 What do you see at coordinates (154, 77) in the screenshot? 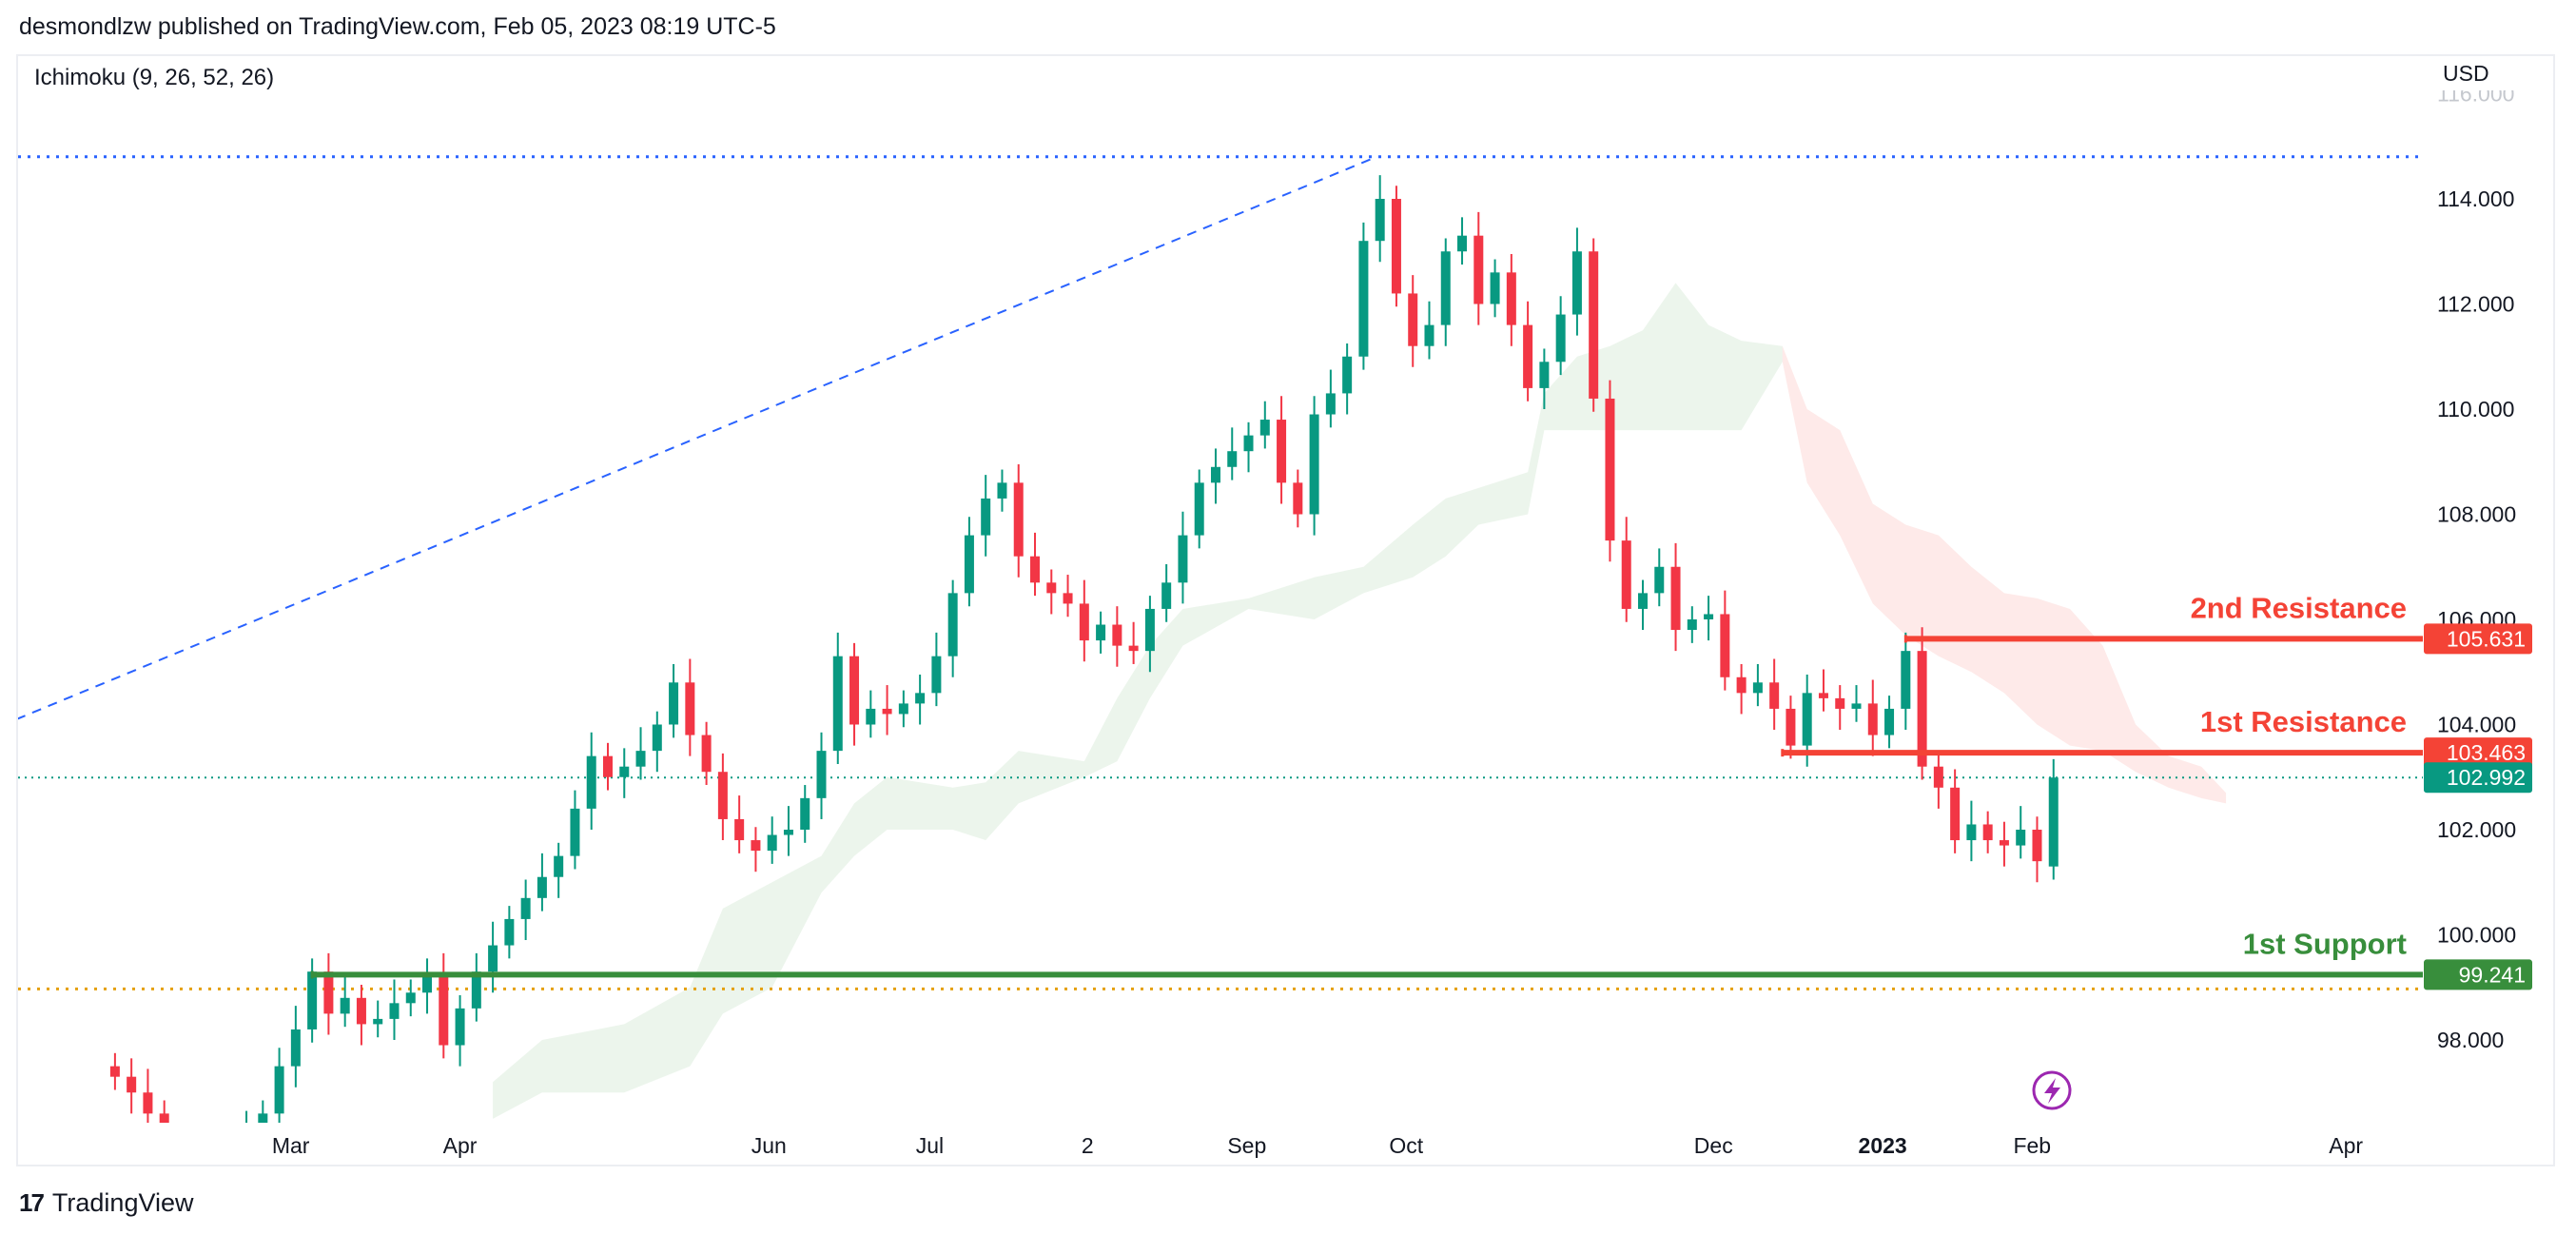
I see `indicator-legend: Ichimoku (9, 26, 52, 26)` at bounding box center [154, 77].